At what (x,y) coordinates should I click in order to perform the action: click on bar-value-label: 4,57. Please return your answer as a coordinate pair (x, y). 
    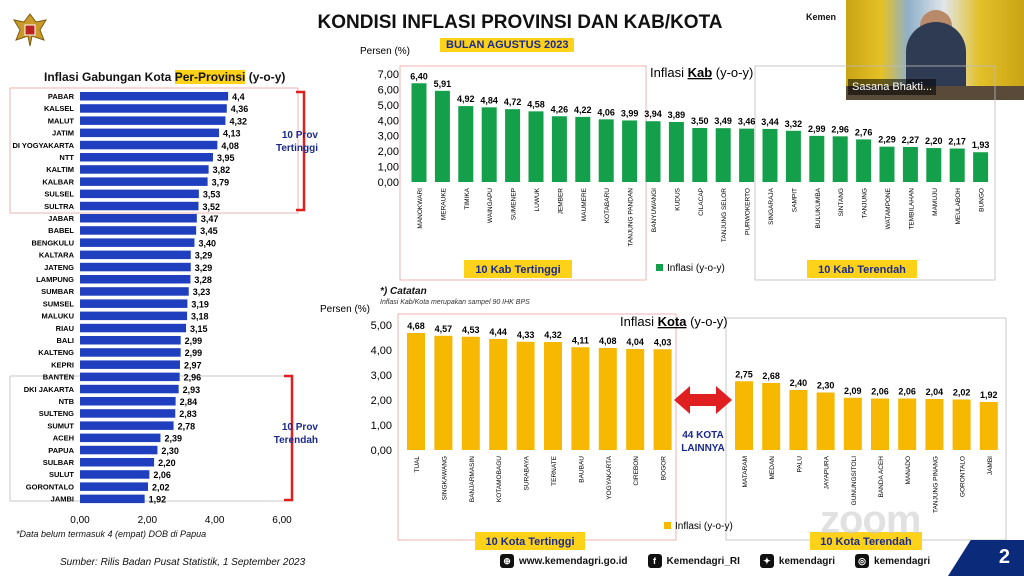
    Looking at the image, I should click on (444, 329).